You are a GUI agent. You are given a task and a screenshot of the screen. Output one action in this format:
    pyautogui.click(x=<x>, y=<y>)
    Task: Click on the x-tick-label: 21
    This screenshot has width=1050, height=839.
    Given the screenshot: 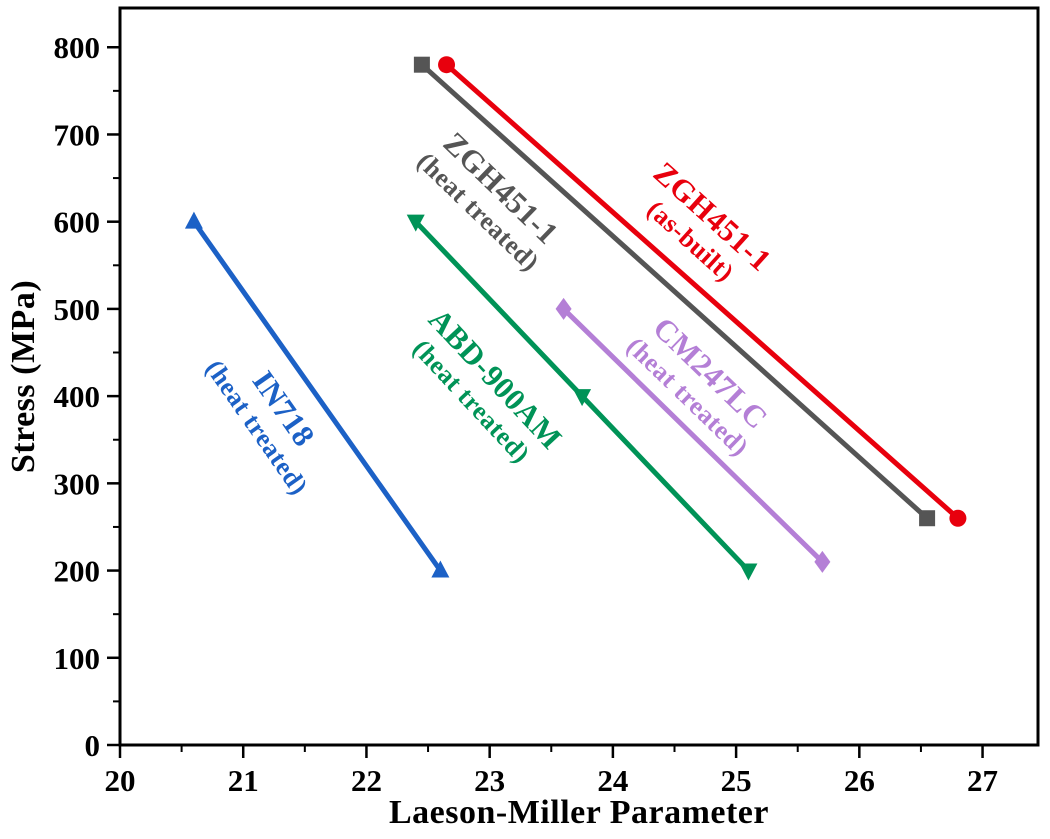 What is the action you would take?
    pyautogui.click(x=243, y=780)
    